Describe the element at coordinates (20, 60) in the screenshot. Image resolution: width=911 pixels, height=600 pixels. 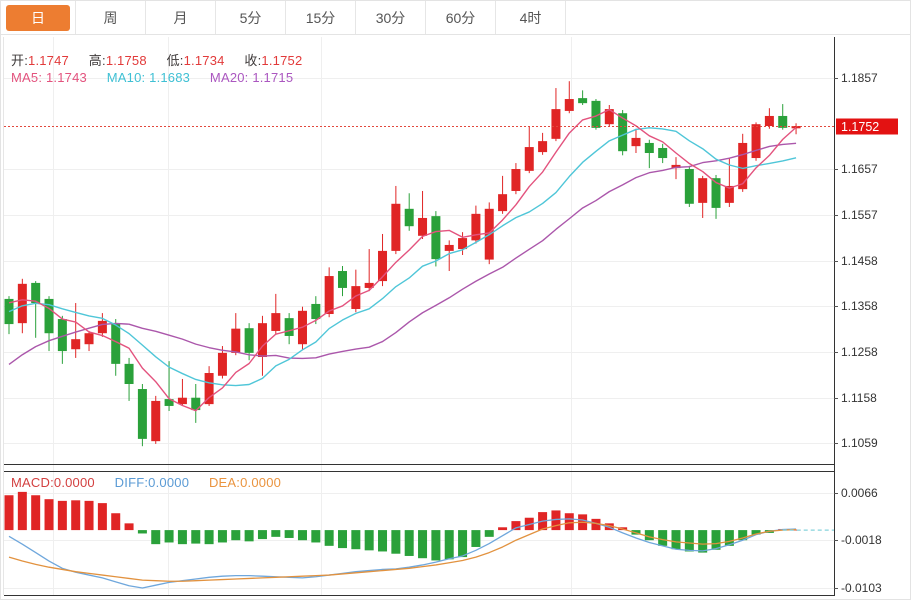
I see `open-label: 开:` at that location.